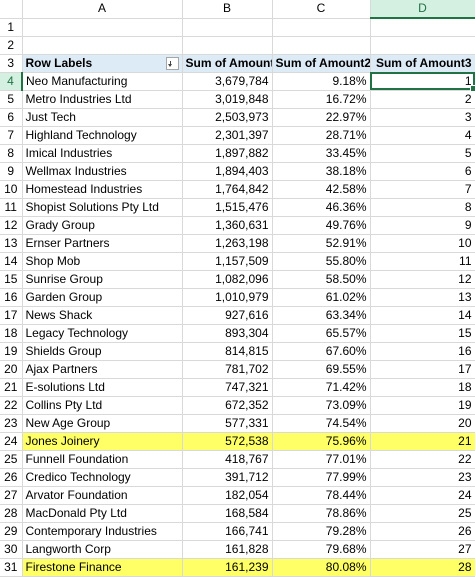 The image size is (475, 577). What do you see at coordinates (321, 279) in the screenshot?
I see `cumulative-percent-cell: 58.50%` at bounding box center [321, 279].